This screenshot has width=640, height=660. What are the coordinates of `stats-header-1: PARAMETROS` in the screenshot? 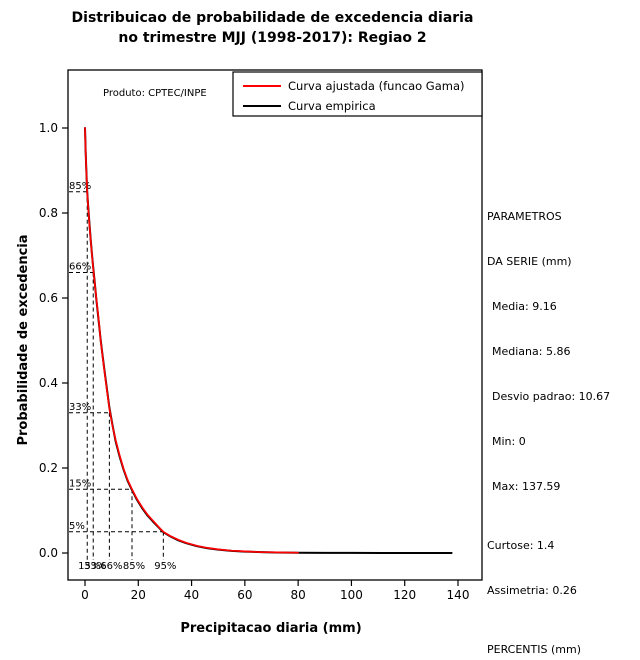 It's located at (524, 216).